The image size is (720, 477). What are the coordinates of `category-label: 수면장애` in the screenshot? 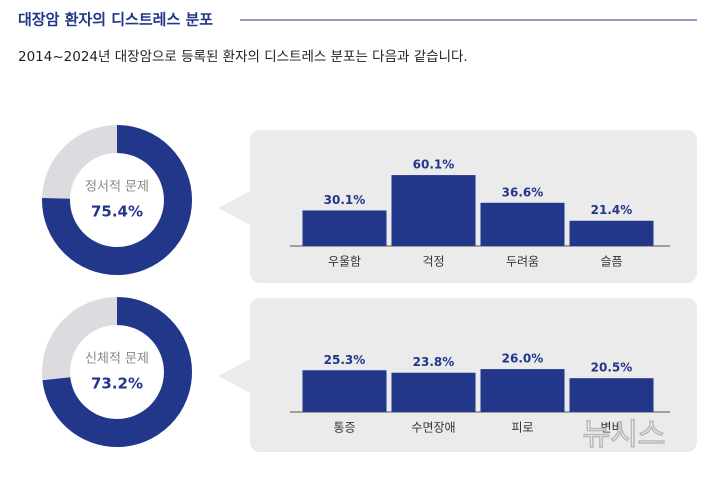 It's located at (433, 428).